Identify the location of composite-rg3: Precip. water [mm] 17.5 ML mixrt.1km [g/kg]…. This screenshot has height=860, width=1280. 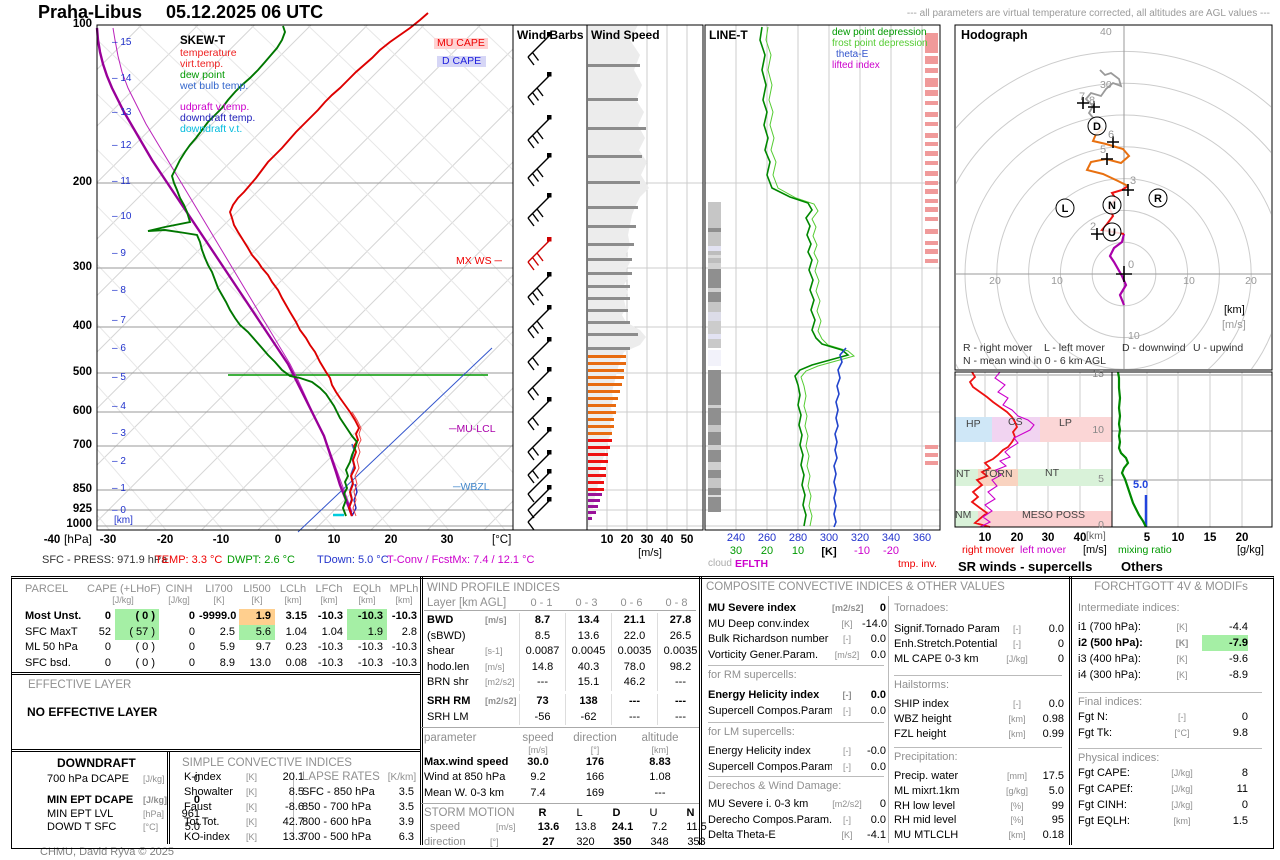
(980, 806).